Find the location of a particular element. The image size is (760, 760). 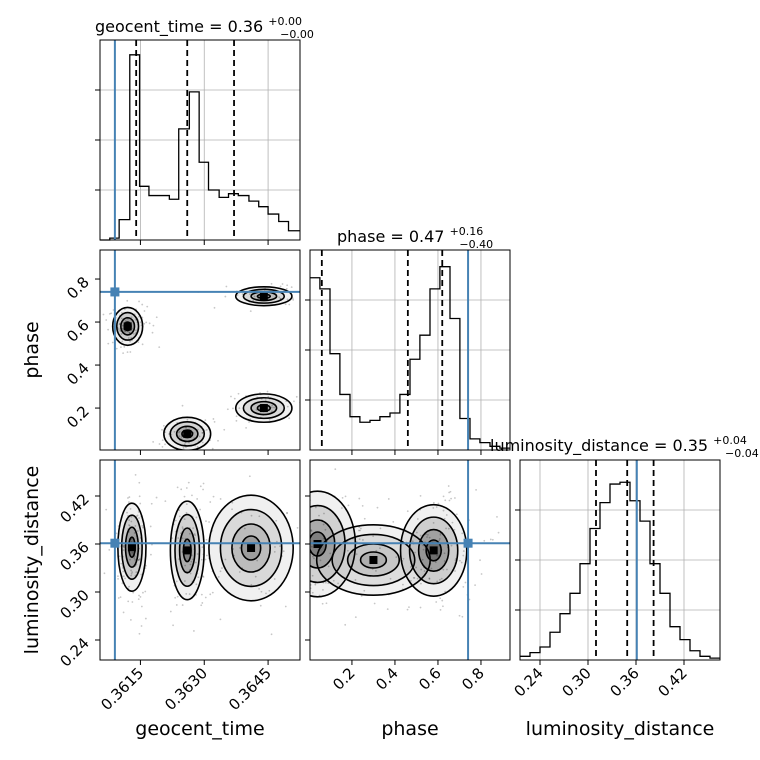

grid is located at coordinates (410, 350).